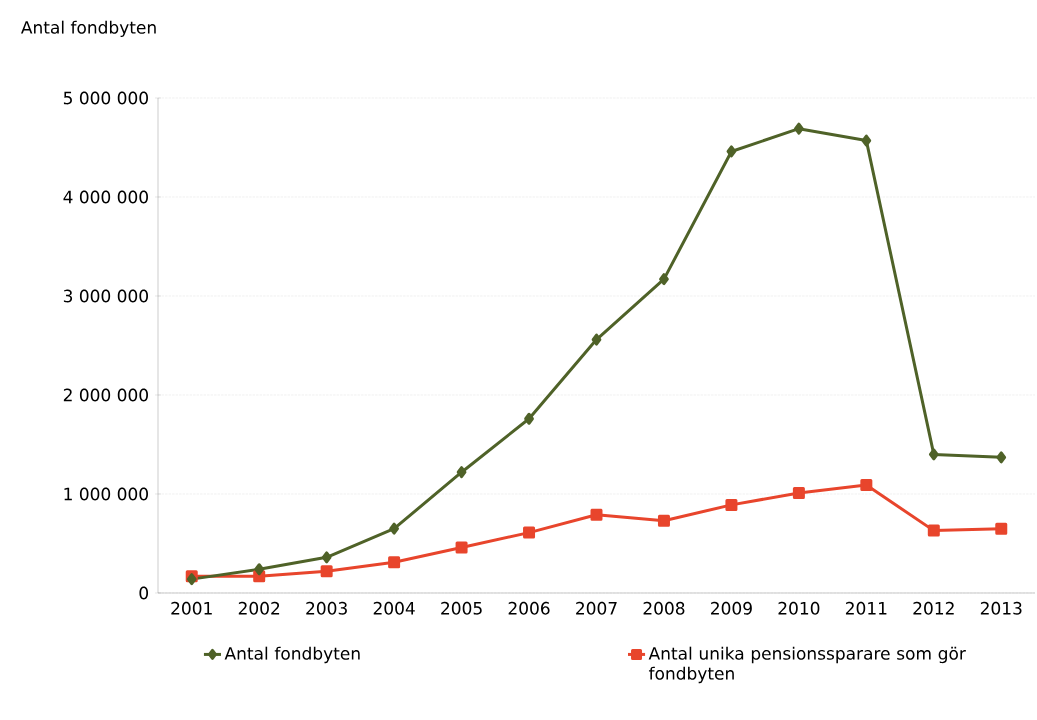  Describe the element at coordinates (144, 593) in the screenshot. I see `y-tick-label: 0` at that location.